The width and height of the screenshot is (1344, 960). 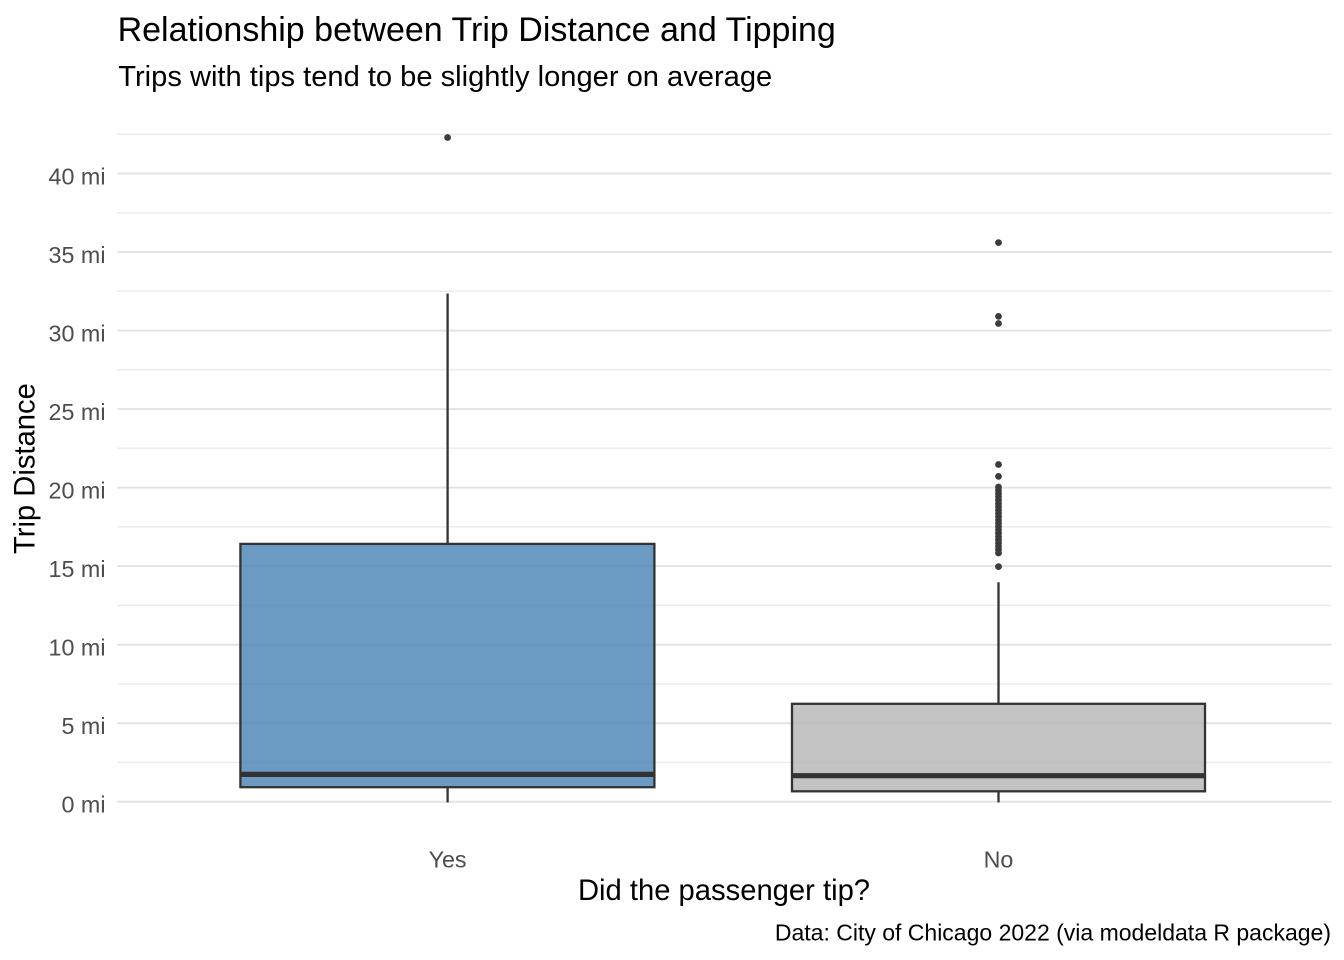 What do you see at coordinates (999, 860) in the screenshot?
I see `svg-text: No` at bounding box center [999, 860].